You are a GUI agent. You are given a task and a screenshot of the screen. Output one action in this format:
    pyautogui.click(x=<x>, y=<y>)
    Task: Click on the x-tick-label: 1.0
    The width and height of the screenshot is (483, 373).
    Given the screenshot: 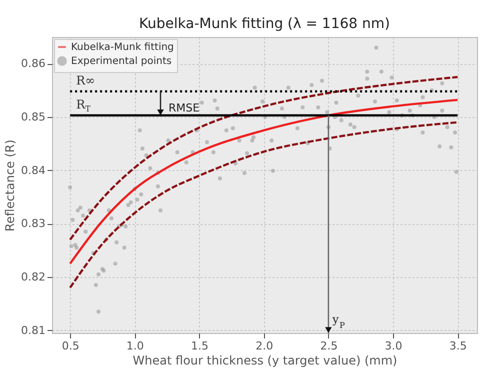 What is the action you would take?
    pyautogui.click(x=135, y=346)
    